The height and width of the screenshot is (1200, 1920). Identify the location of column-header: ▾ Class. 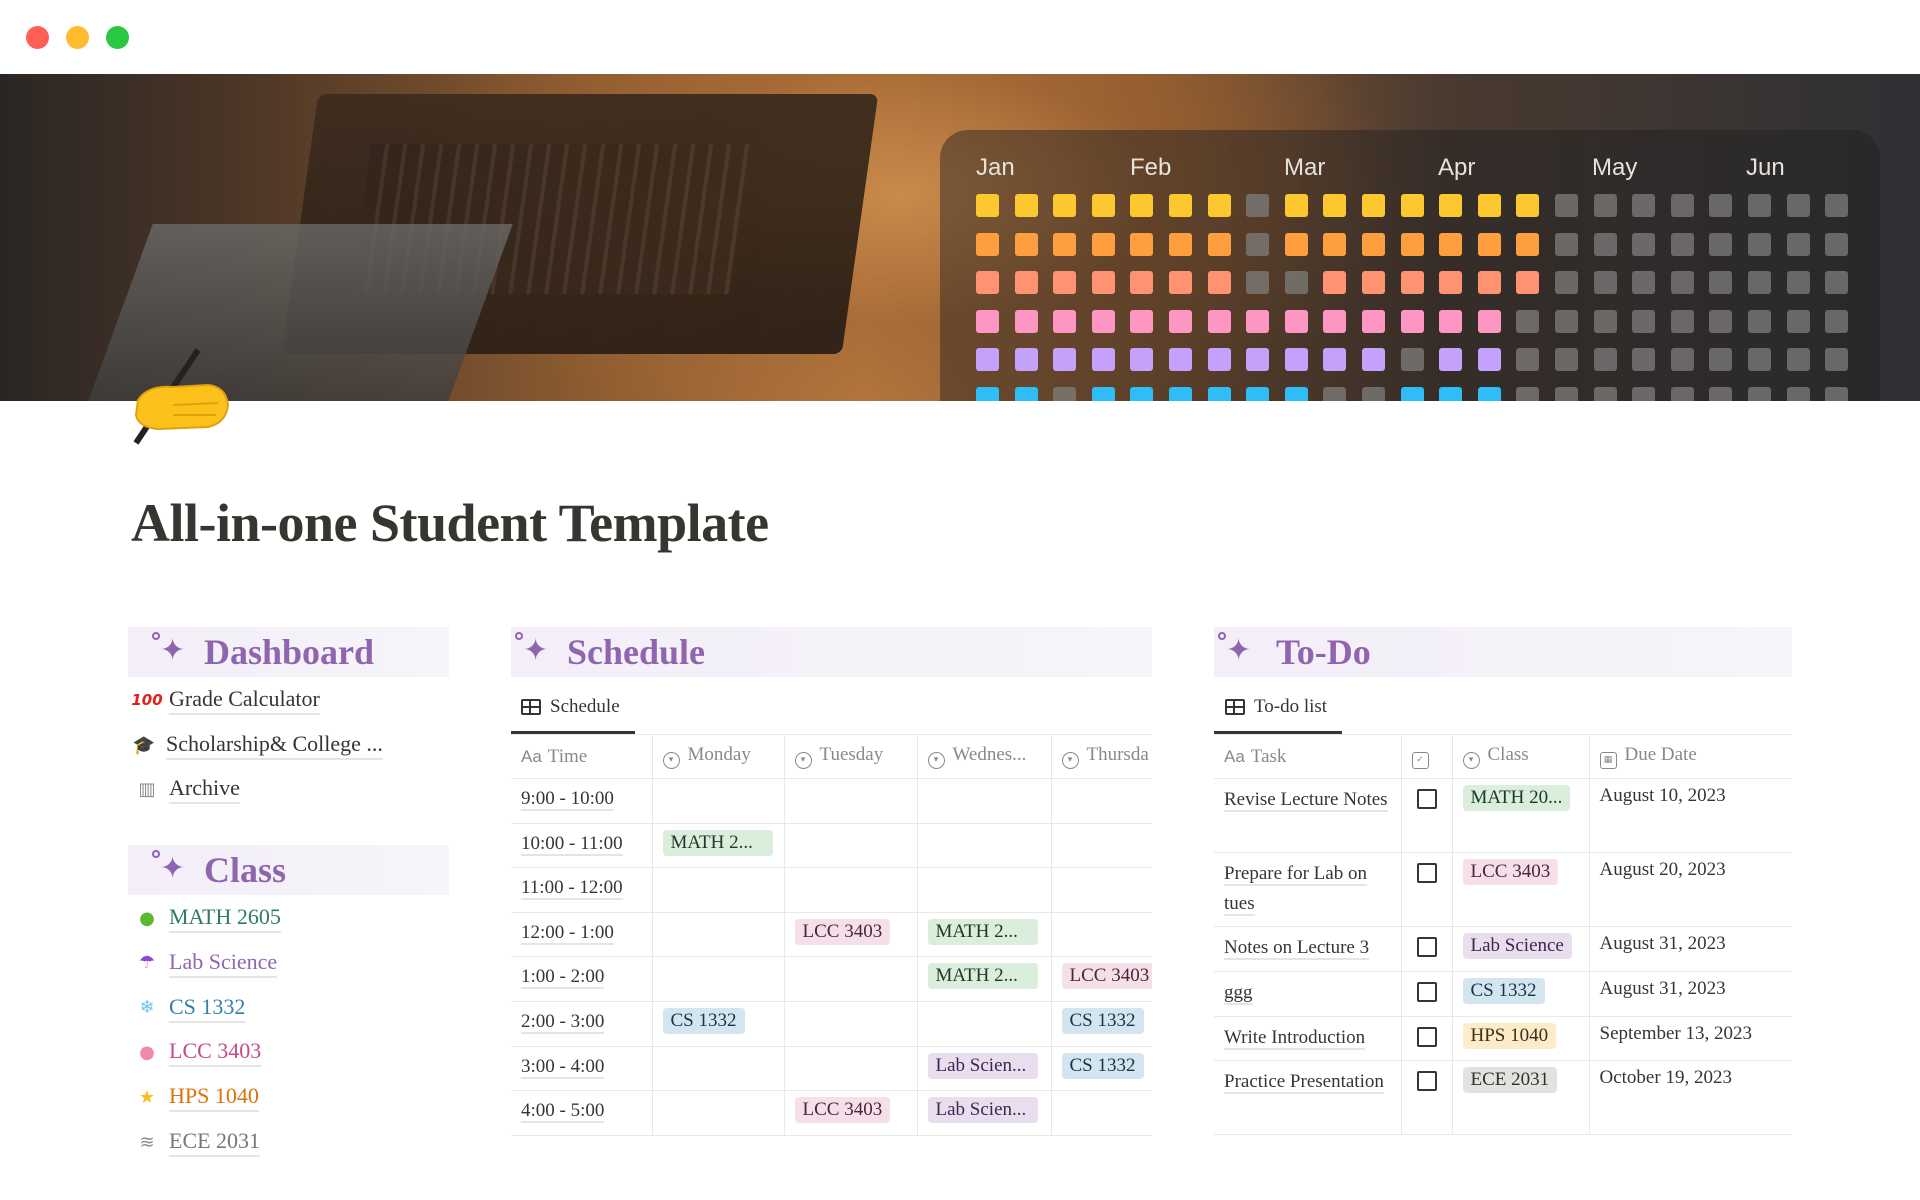
(1520, 756).